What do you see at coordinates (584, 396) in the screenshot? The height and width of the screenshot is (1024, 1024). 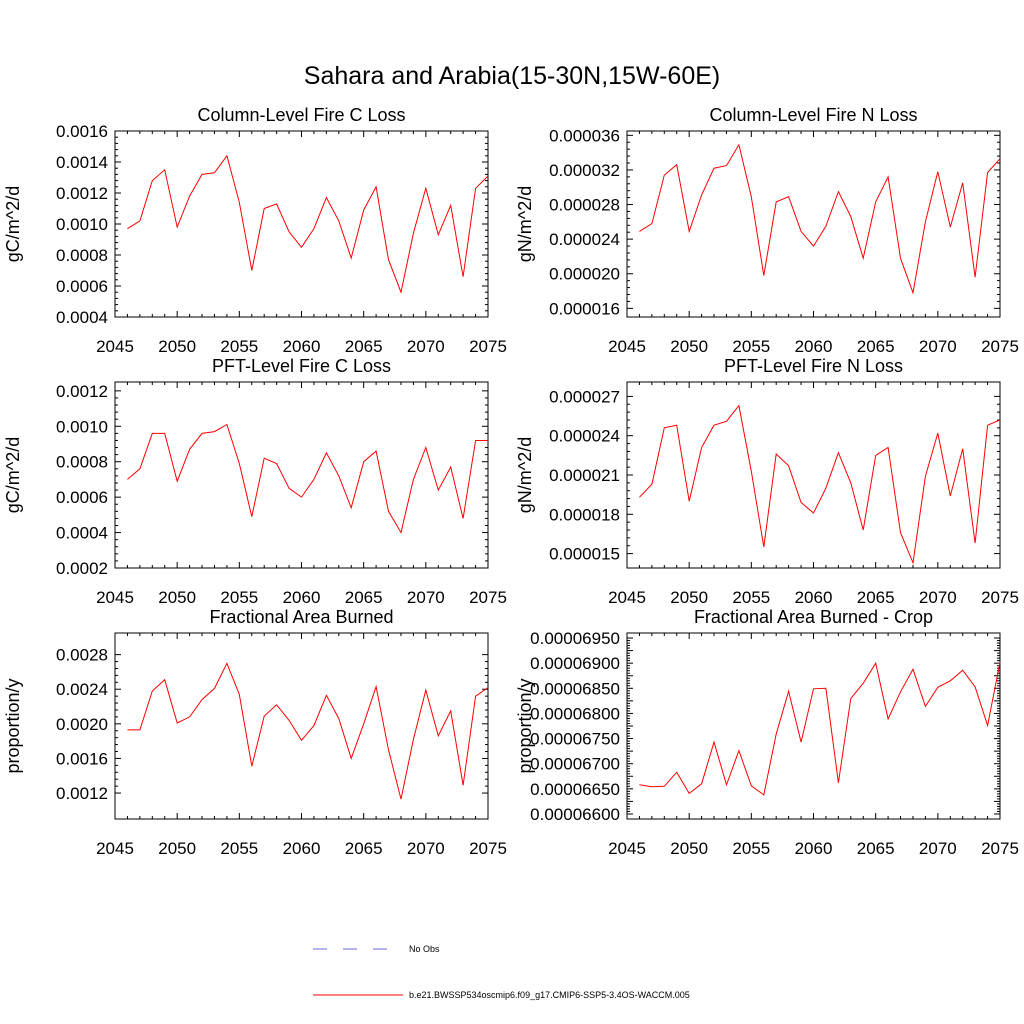 I see `y-tick-label: 0.000027` at bounding box center [584, 396].